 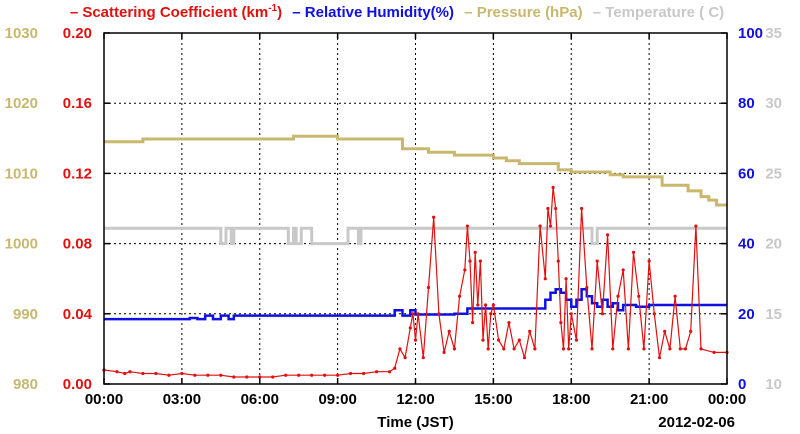 I want to click on legend-scattering: – Scattering Coefficient (km-1), so click(x=178, y=12).